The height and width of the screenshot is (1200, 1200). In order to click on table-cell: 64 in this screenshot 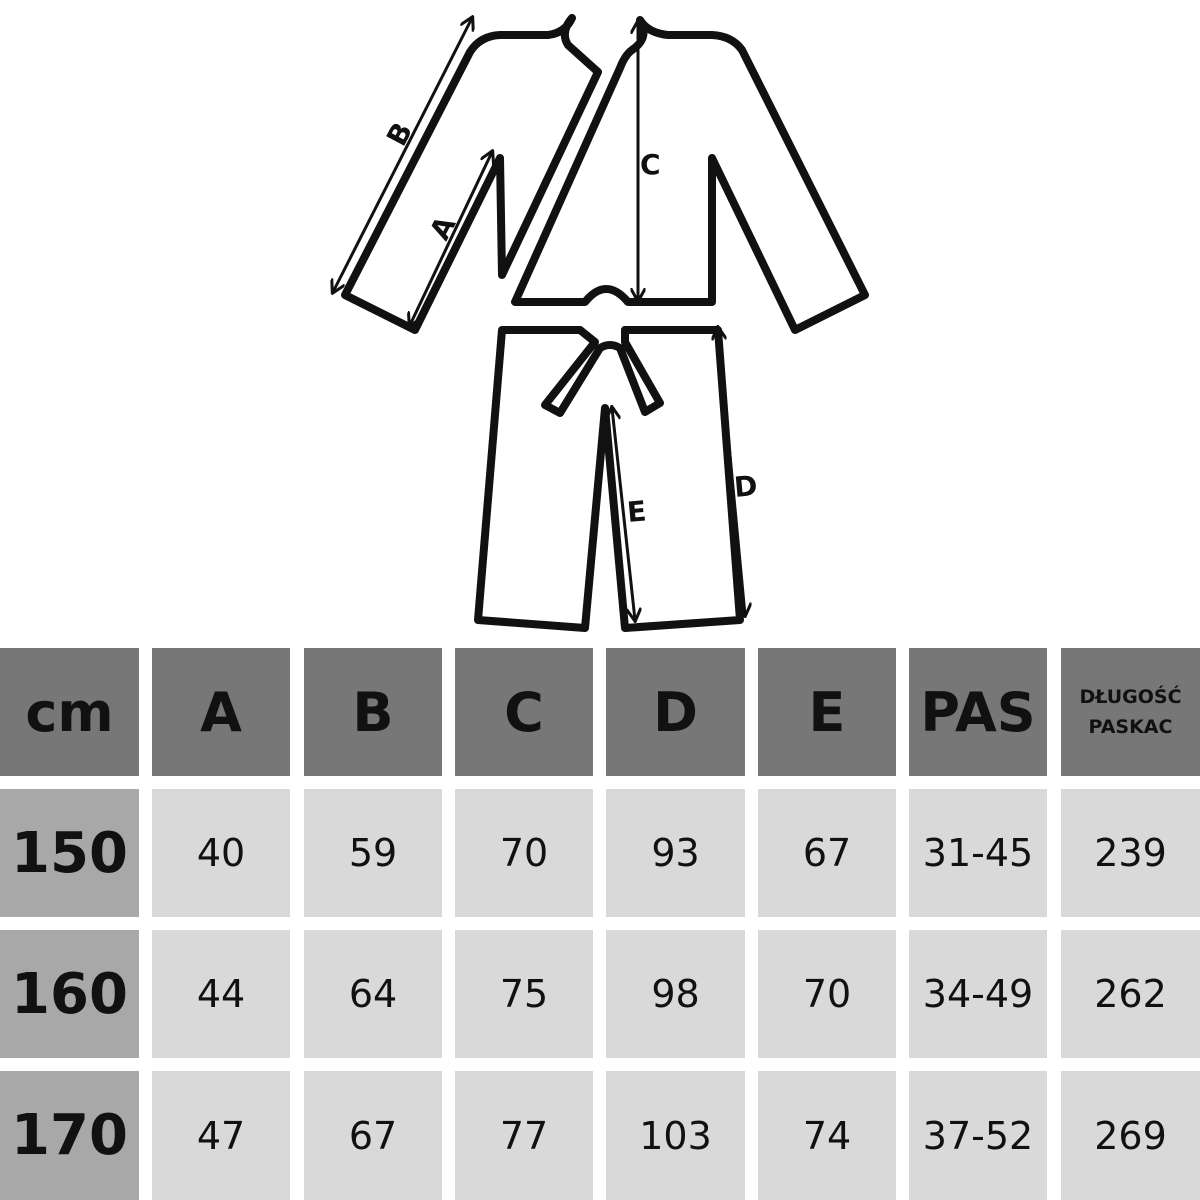, I will do `click(373, 994)`.